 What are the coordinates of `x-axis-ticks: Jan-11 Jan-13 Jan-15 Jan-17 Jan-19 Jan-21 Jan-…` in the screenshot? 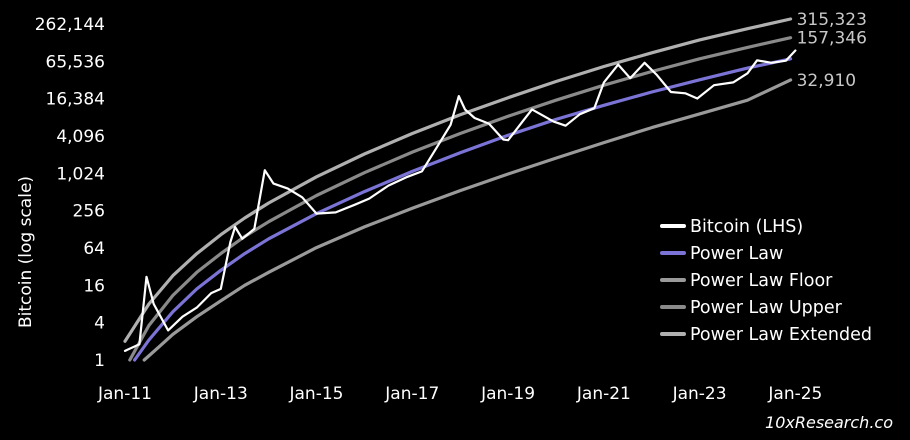 It's located at (459, 394).